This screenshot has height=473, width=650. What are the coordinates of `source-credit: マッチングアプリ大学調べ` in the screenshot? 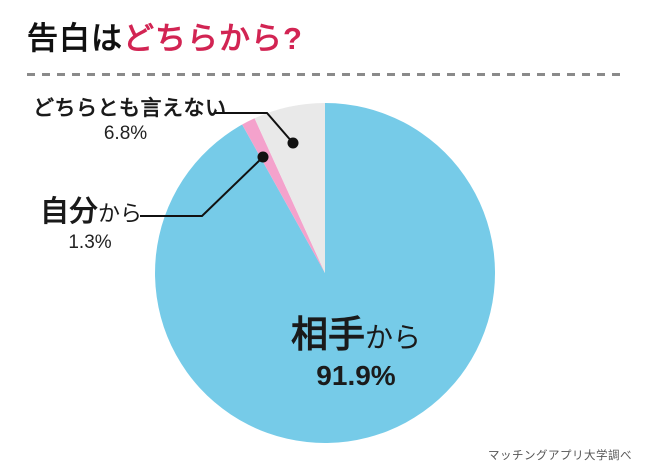 It's located at (560, 456).